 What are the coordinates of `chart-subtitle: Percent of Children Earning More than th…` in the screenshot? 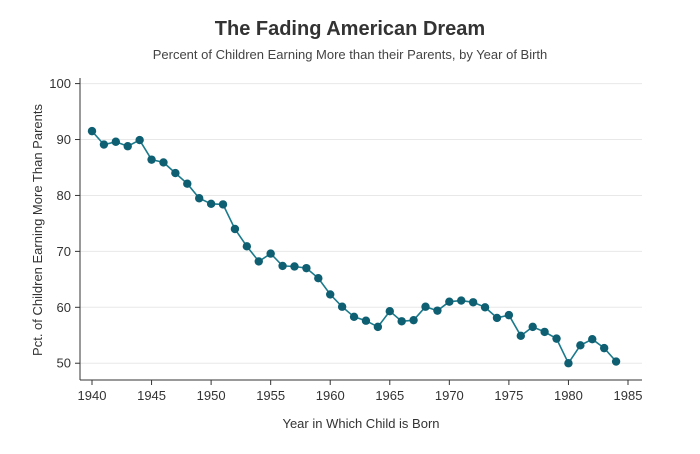 It's located at (350, 54).